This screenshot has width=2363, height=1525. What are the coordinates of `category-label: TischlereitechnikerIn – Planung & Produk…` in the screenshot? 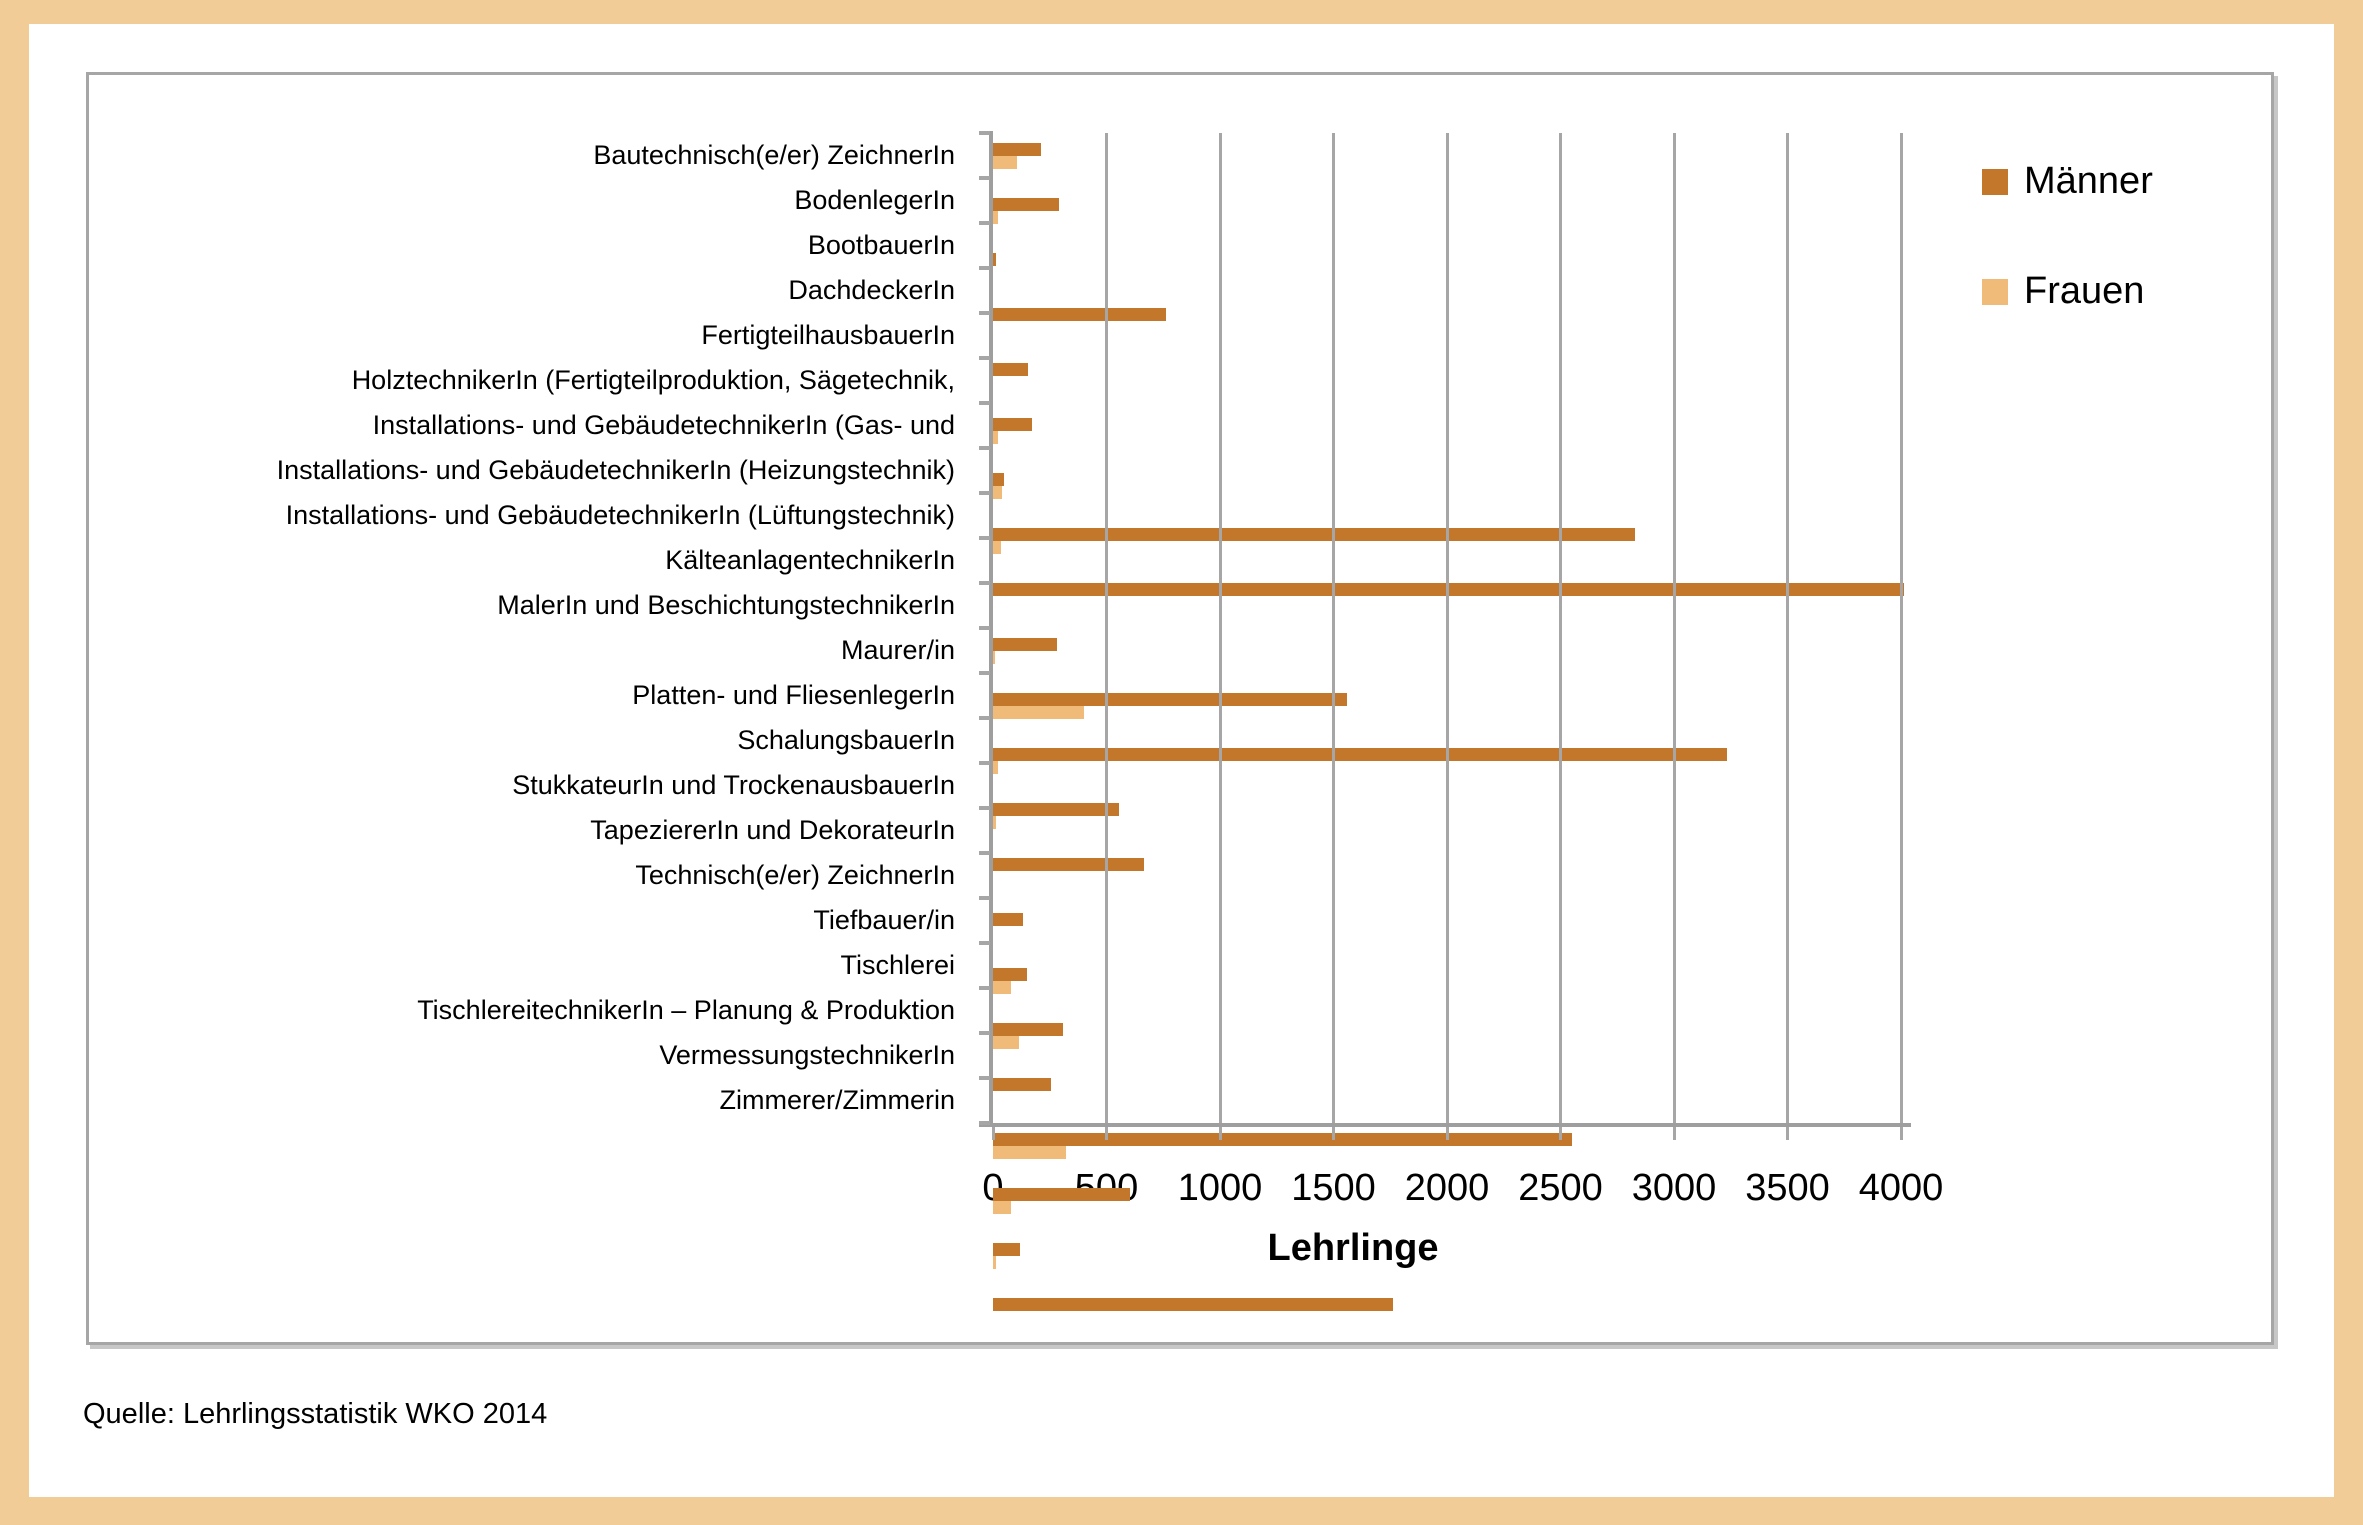 It's located at (686, 1010).